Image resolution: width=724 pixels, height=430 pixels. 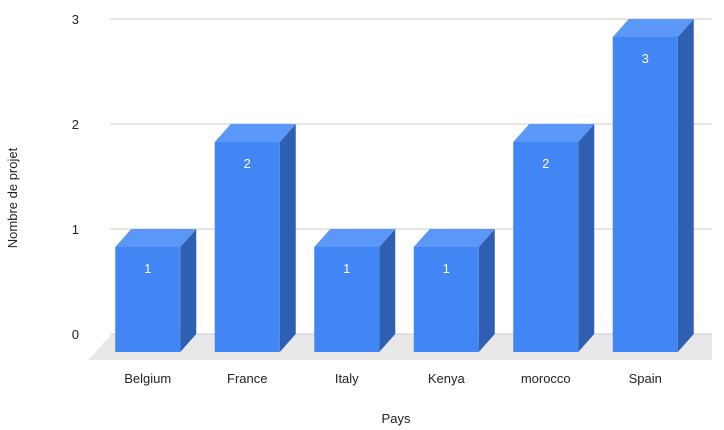 I want to click on y-axis-ticks: 0 1 2 3, so click(x=75, y=177).